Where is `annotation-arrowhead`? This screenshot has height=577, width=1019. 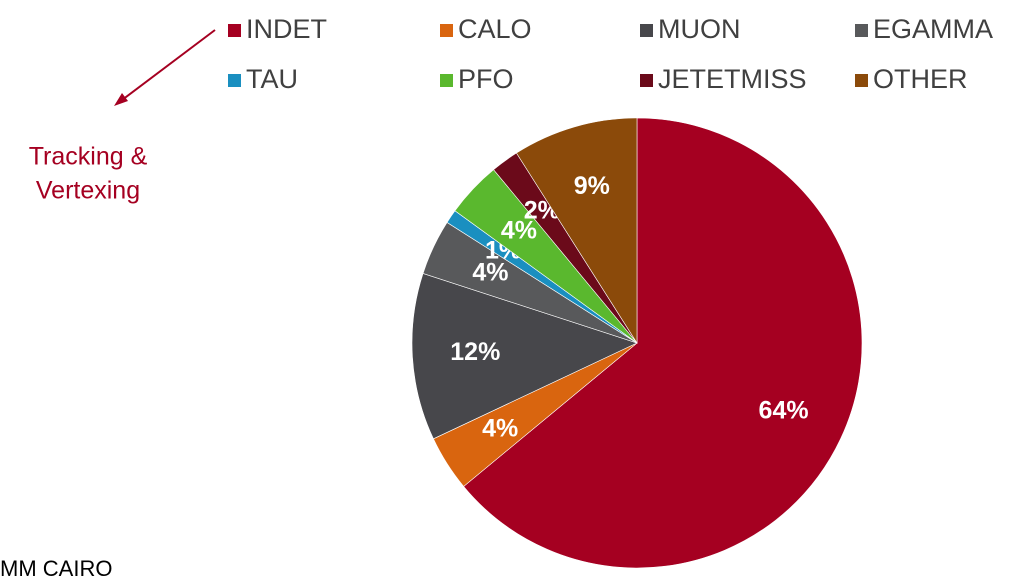
annotation-arrowhead is located at coordinates (121, 99).